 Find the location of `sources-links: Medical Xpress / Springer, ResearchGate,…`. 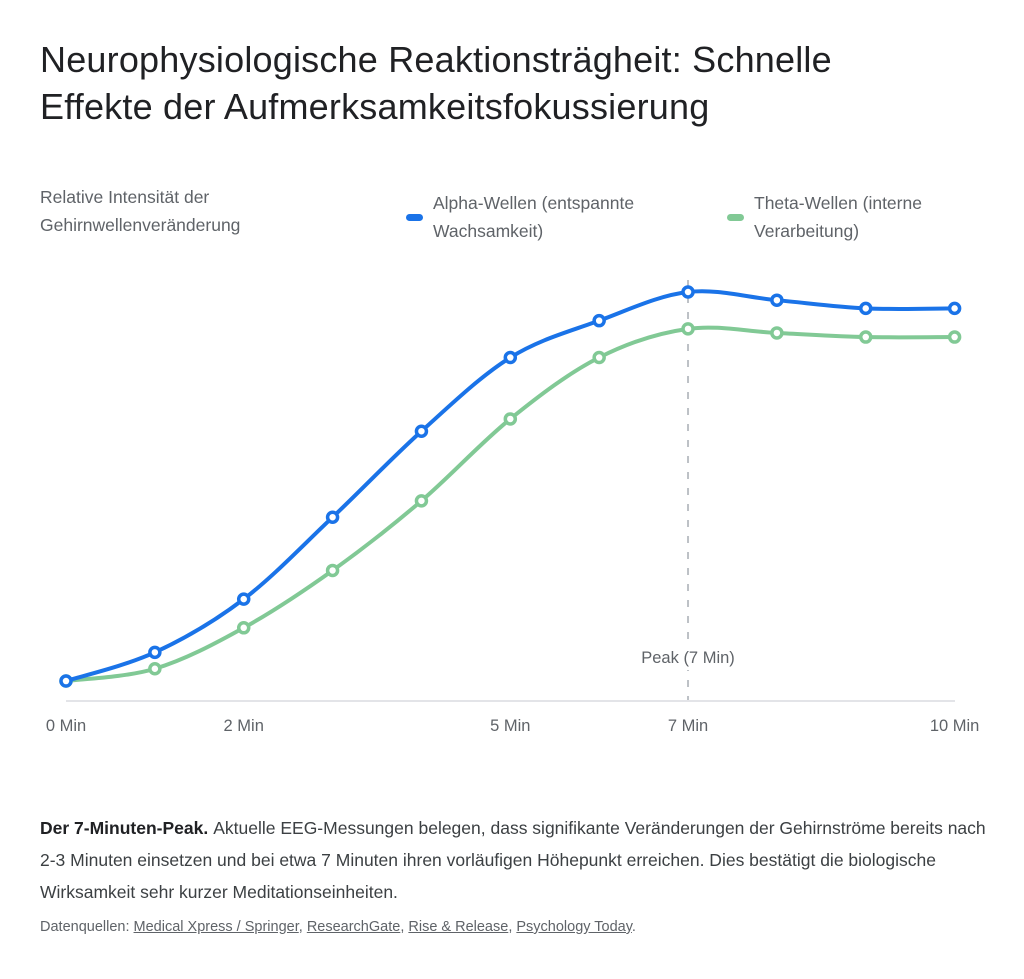

sources-links: Medical Xpress / Springer, ResearchGate,… is located at coordinates (384, 927).